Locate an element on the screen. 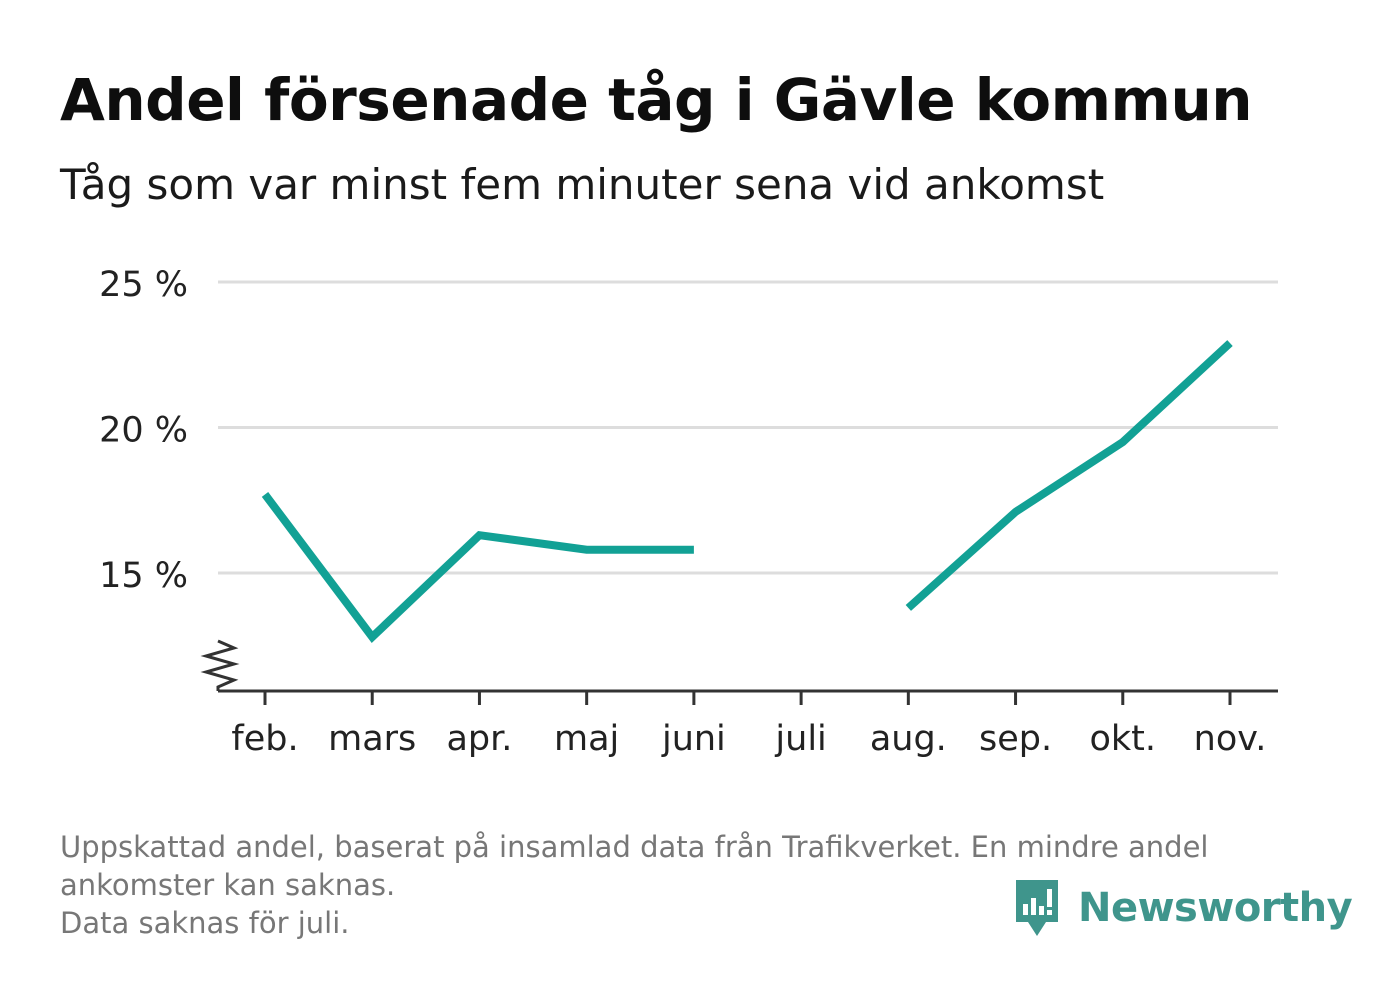  x-tick-label: okt. is located at coordinates (1123, 739).